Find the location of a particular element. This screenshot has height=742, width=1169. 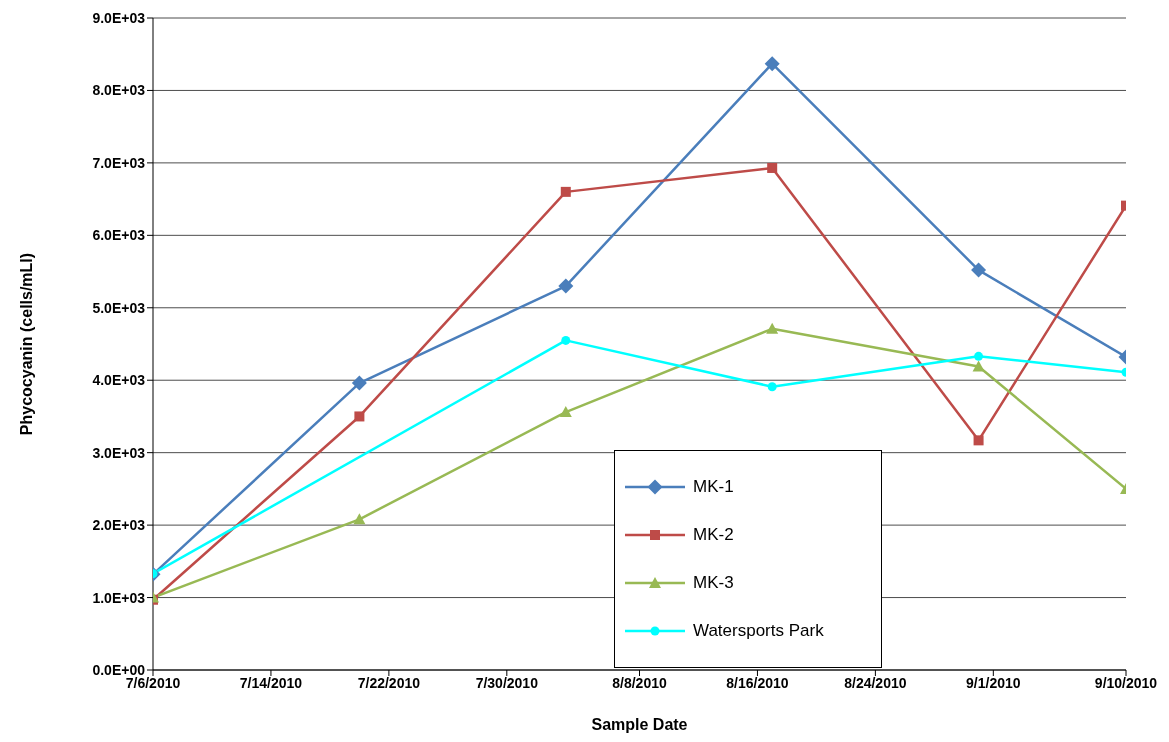

y-tick-label: 9.0E+03 is located at coordinates (119, 17).